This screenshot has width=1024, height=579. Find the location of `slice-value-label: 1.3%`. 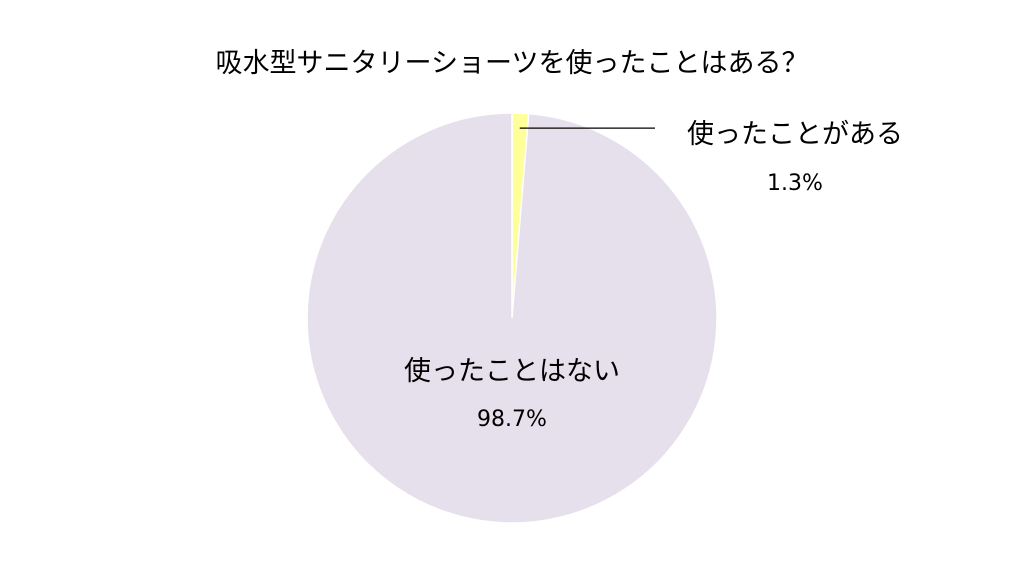

slice-value-label: 1.3% is located at coordinates (795, 183).